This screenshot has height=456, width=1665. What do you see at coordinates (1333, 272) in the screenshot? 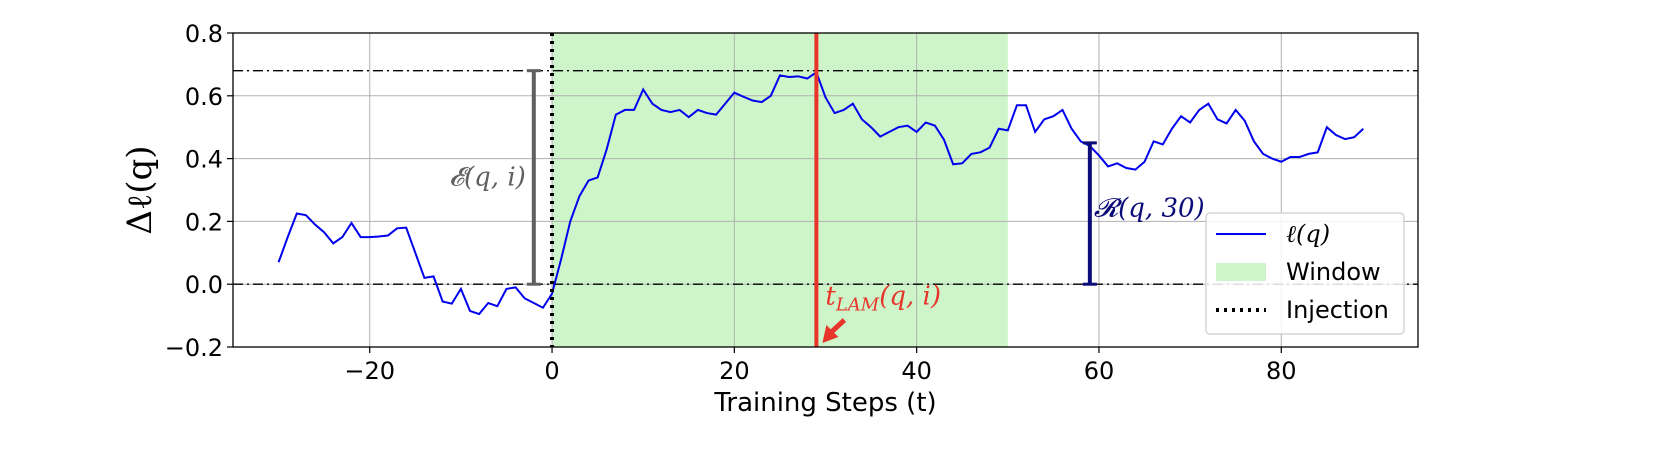
I see `legend-entry-window: Window` at bounding box center [1333, 272].